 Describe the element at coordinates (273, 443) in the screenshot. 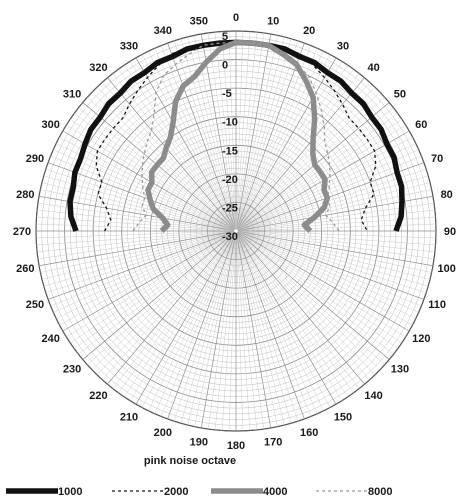

I see `angle-tick-label: 170` at that location.